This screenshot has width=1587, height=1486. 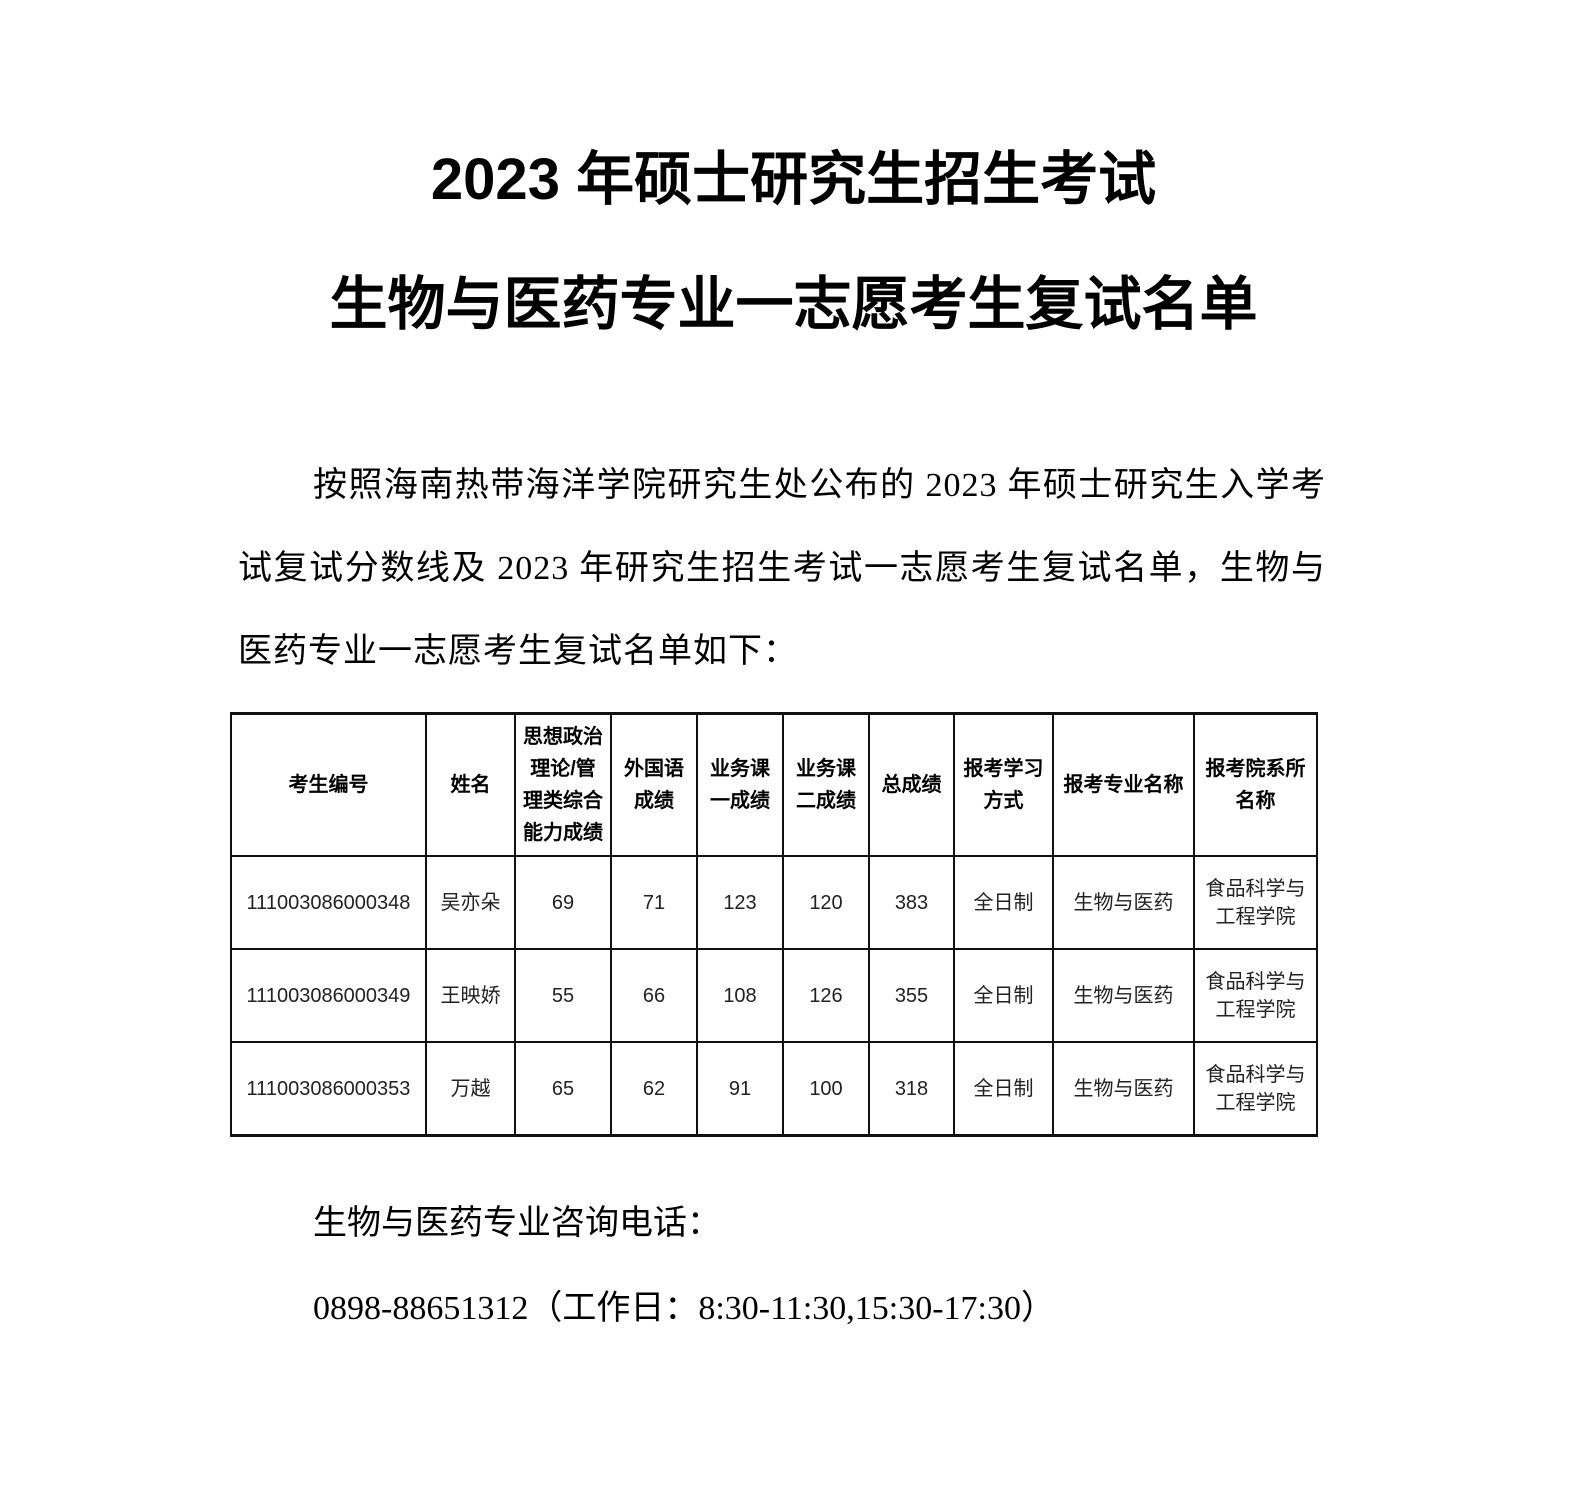 What do you see at coordinates (826, 902) in the screenshot?
I see `table-cell: 120` at bounding box center [826, 902].